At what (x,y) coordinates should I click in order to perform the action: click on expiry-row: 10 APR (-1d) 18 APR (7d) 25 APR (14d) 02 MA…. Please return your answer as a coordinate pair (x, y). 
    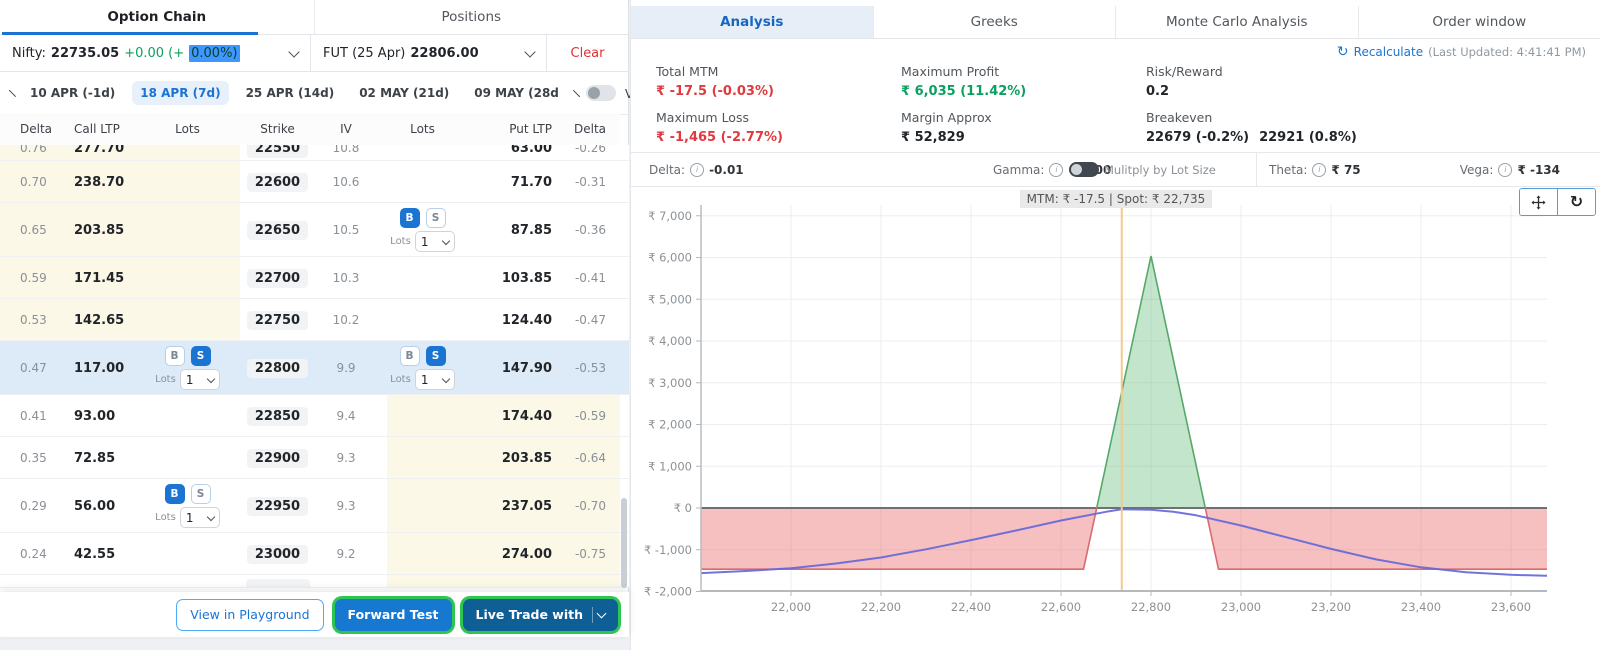
    Looking at the image, I should click on (369, 93).